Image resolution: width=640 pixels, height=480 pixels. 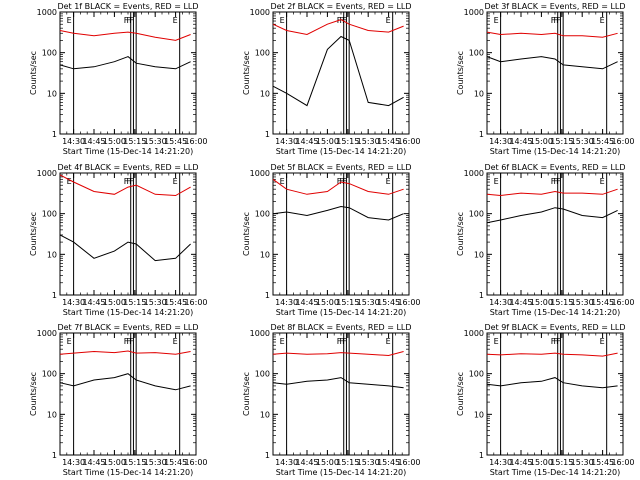 What do you see at coordinates (340, 6) in the screenshot?
I see `chart-title: Det 2f BLACK = Events, RED = LLD` at bounding box center [340, 6].